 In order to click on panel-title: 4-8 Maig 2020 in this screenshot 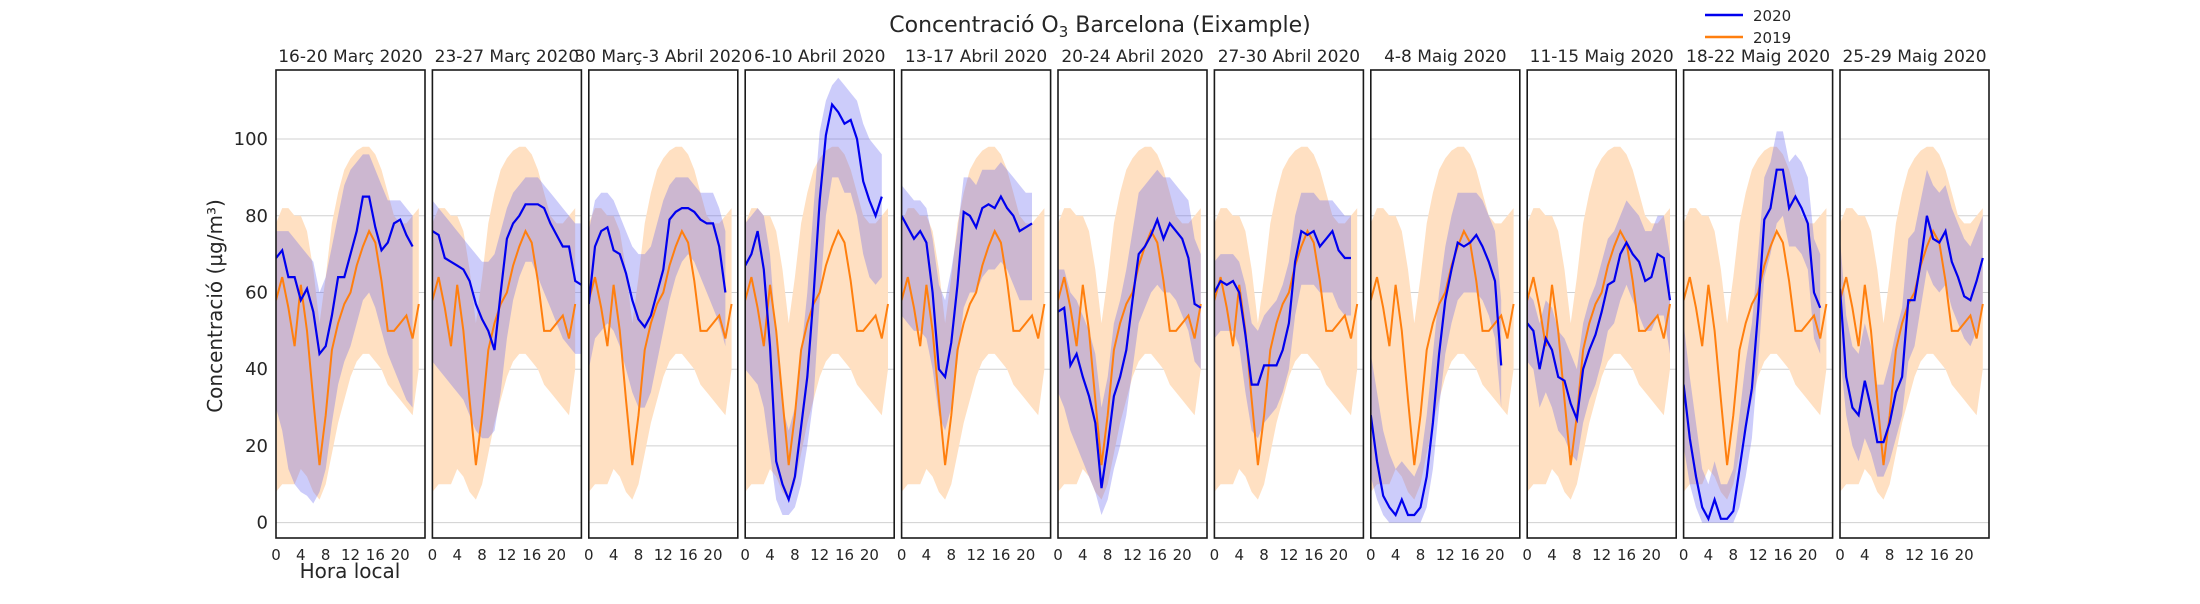, I will do `click(1445, 57)`.